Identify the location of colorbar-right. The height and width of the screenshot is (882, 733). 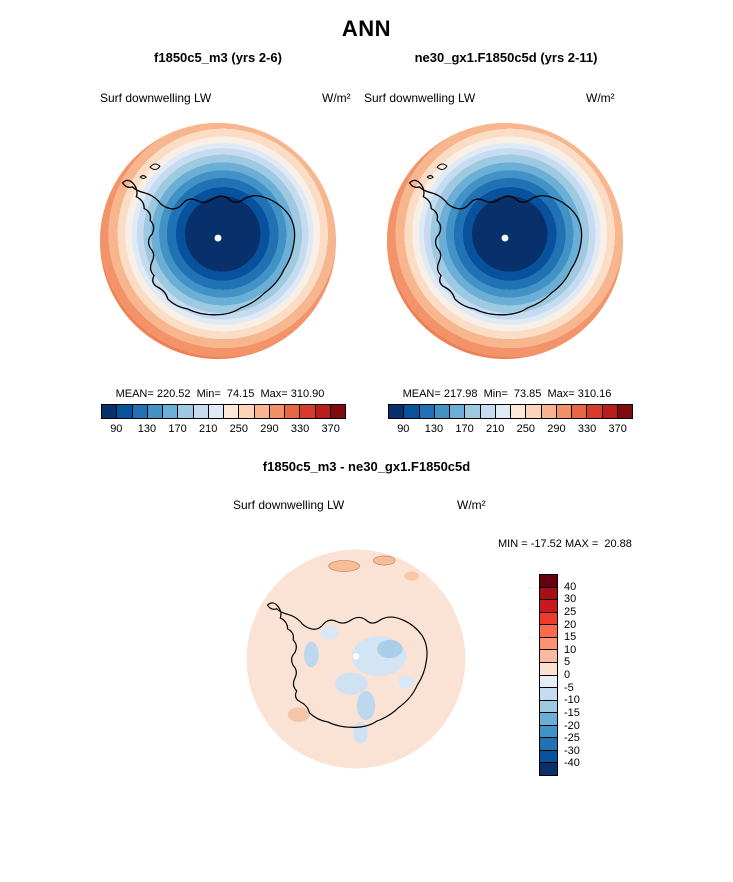
(510, 411).